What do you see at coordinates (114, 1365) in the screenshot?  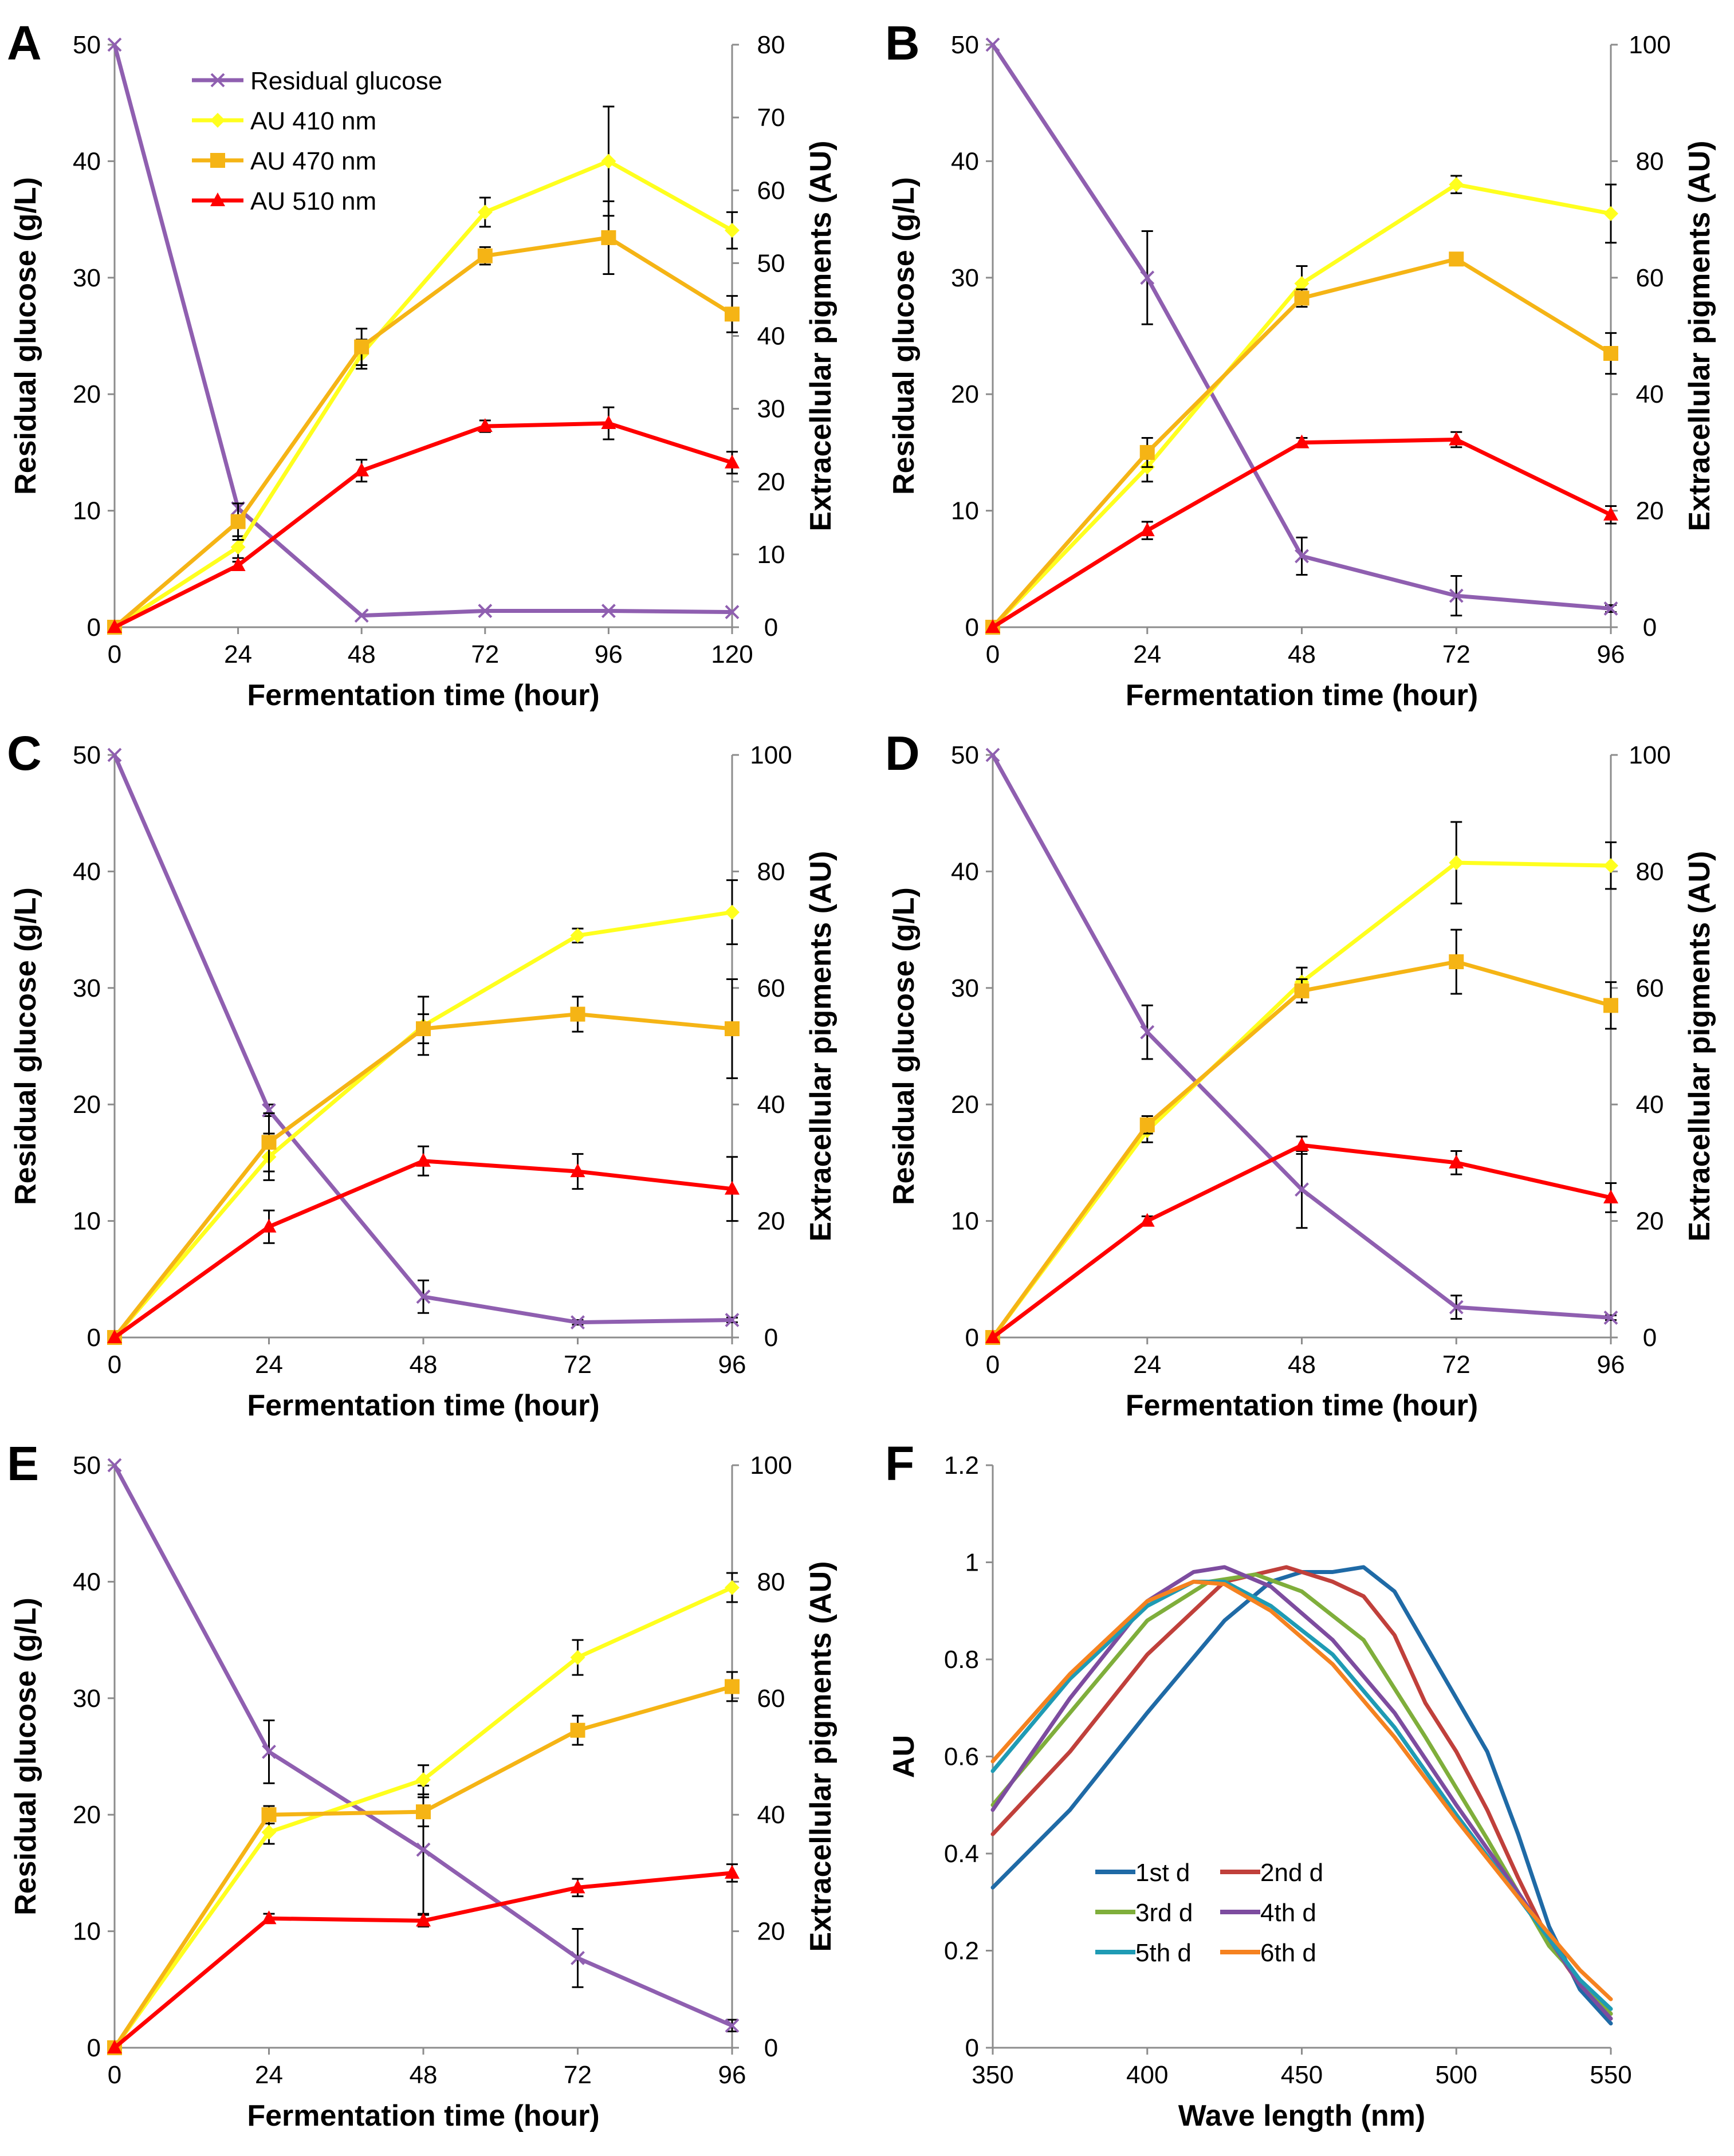 I see `x-tick-label: 0` at bounding box center [114, 1365].